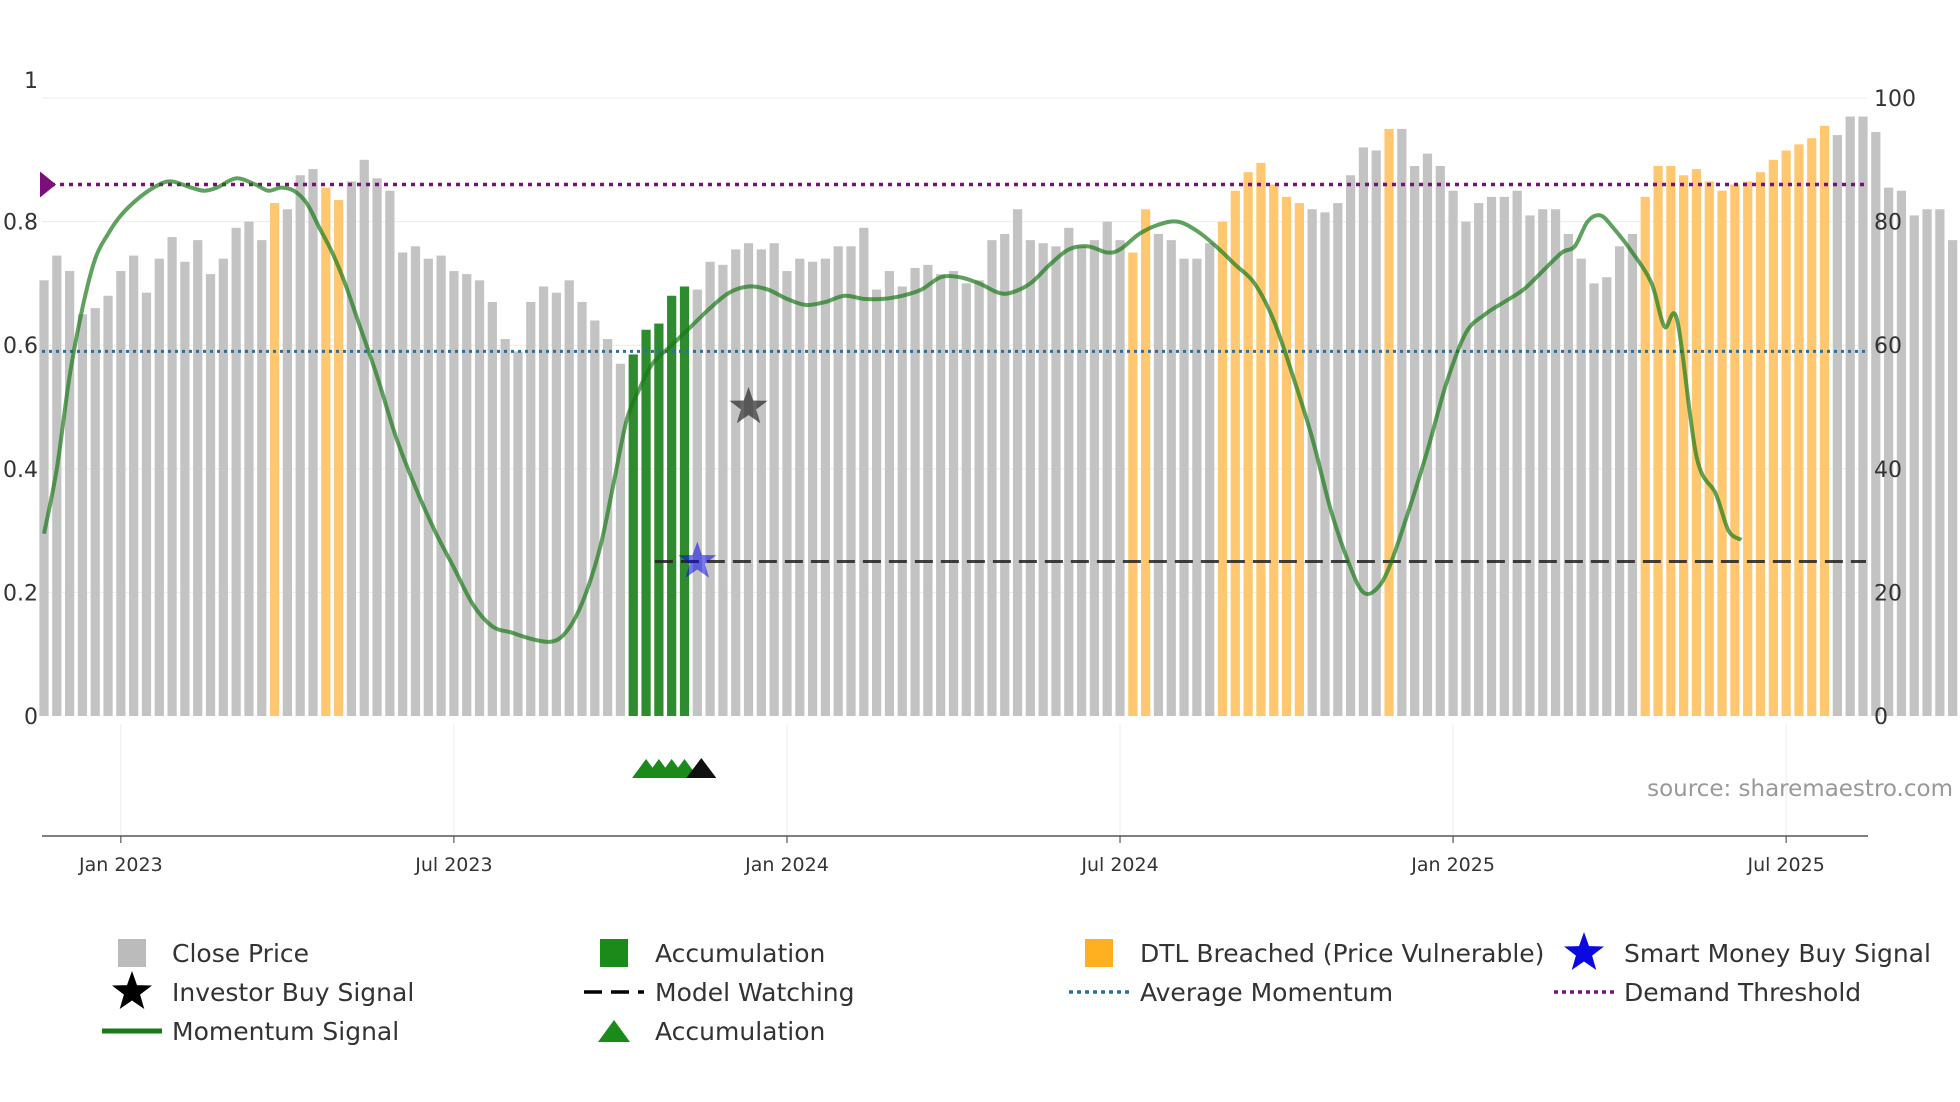 The height and width of the screenshot is (1102, 1960). I want to click on left-tick-label: 0.2, so click(20, 593).